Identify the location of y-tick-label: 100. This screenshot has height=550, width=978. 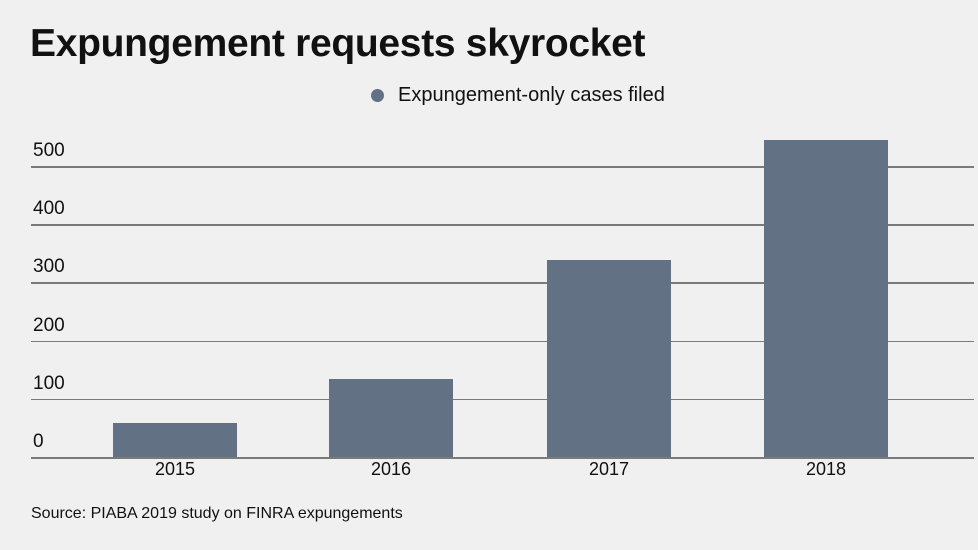
(49, 383).